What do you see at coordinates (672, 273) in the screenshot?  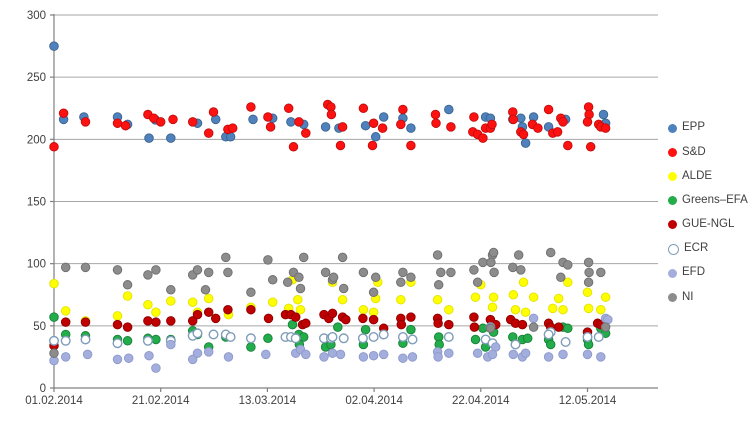 I see `efd-marker-icon` at bounding box center [672, 273].